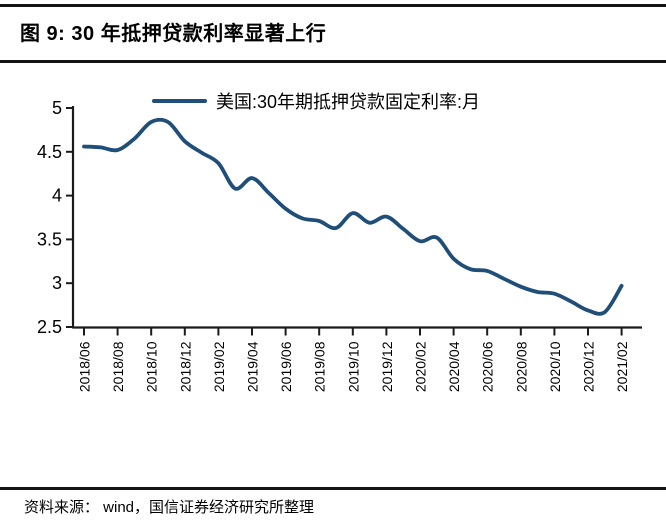 The width and height of the screenshot is (666, 521). What do you see at coordinates (185, 366) in the screenshot?
I see `x-axis-label: 2018/12` at bounding box center [185, 366].